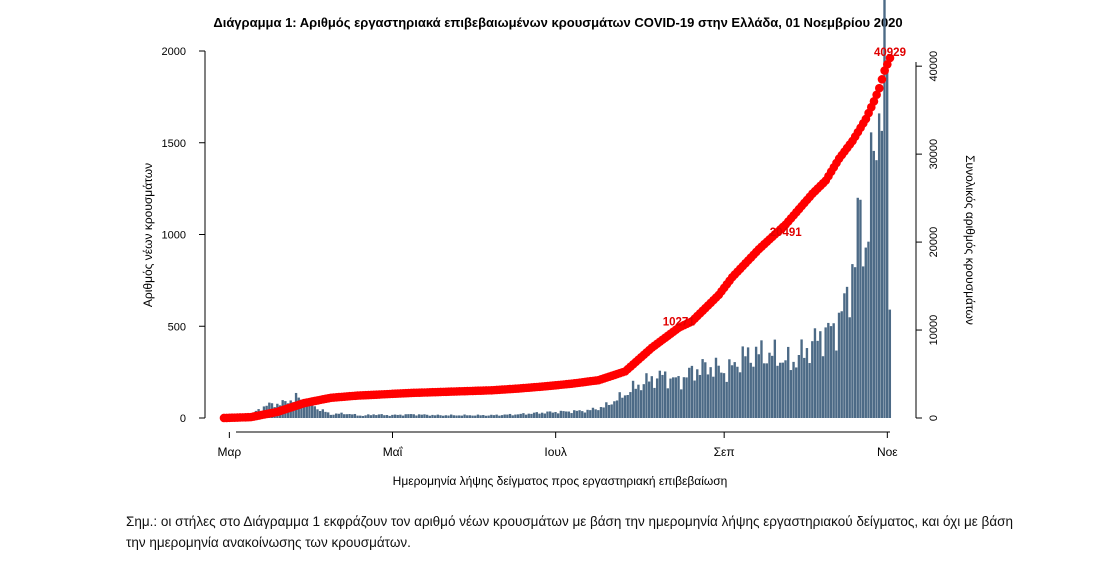  Describe the element at coordinates (934, 66) in the screenshot. I see `right-tick-label: 40000` at that location.